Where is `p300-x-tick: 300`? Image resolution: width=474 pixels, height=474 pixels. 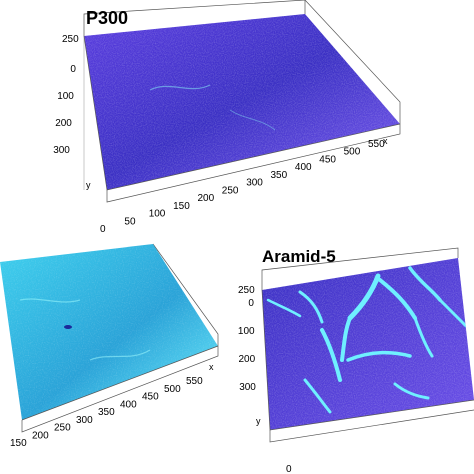 p300-x-tick: 300 is located at coordinates (254, 183).